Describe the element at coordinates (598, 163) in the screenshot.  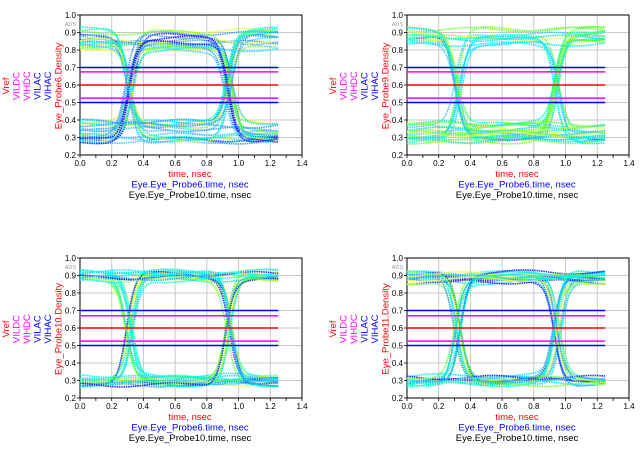
I see `x-tick-label: 1.2` at that location.